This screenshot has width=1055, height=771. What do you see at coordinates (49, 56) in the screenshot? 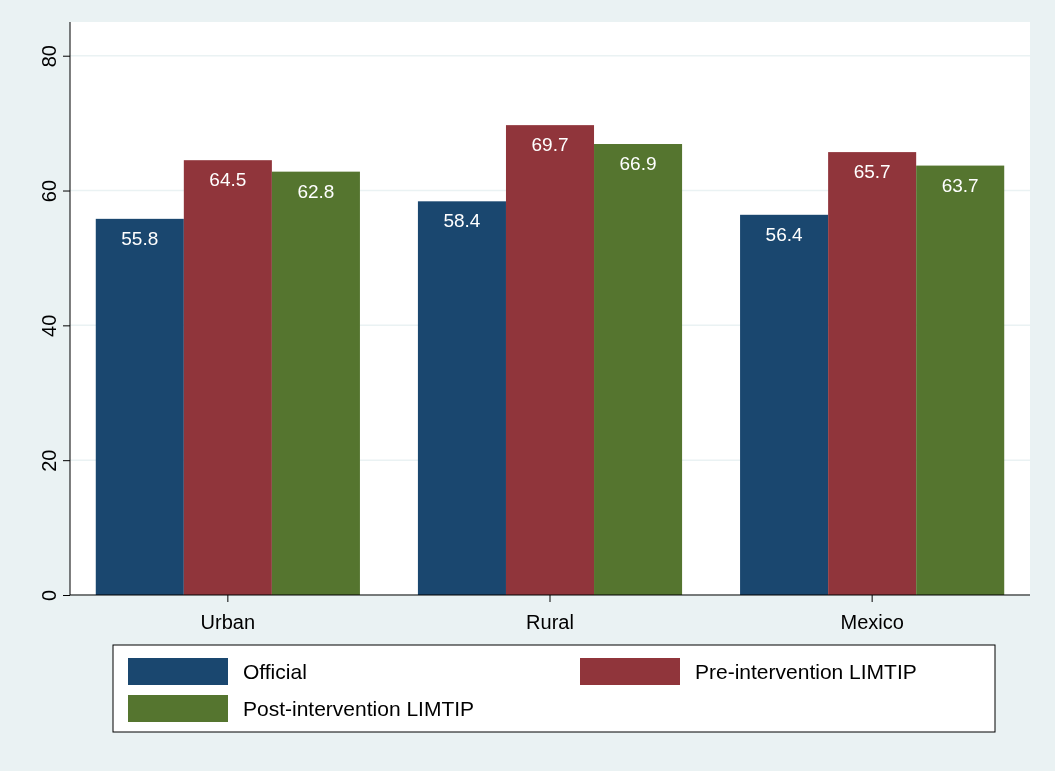
I see `y-tick-label: 80` at bounding box center [49, 56].